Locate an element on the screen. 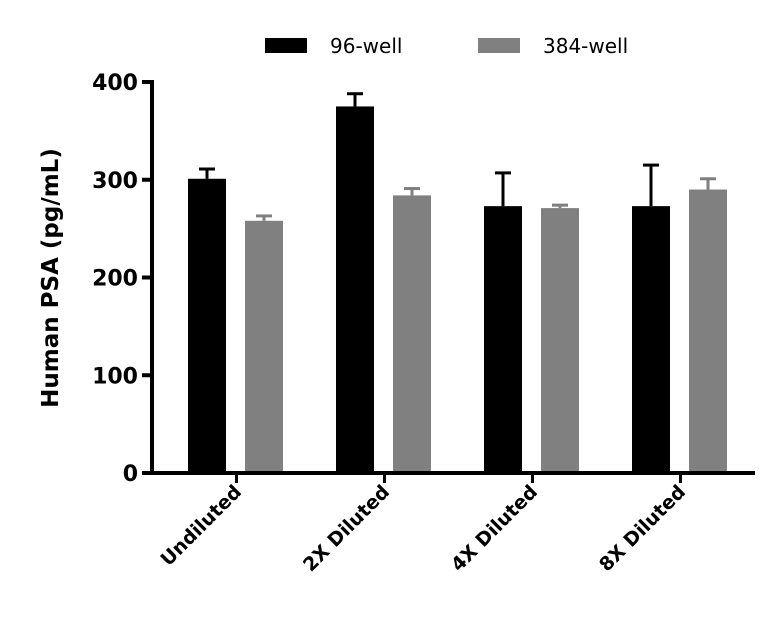  x-tick-label: 2X Diluted is located at coordinates (346, 528).